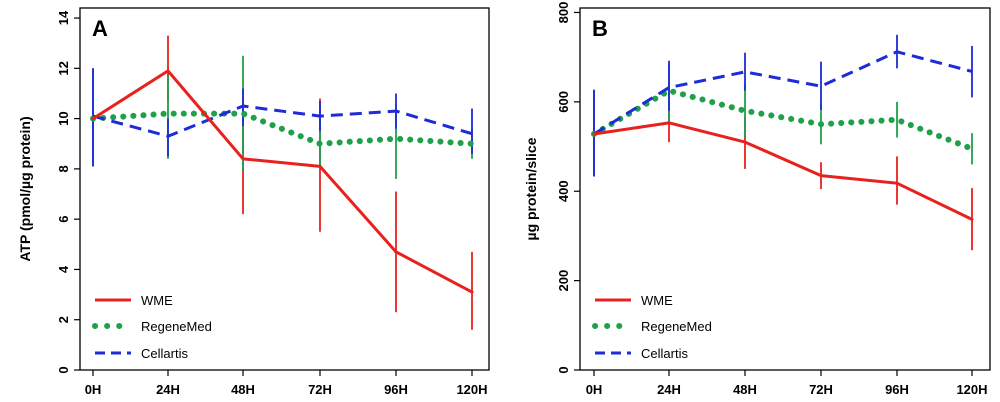 The height and width of the screenshot is (402, 1000). I want to click on y-tick-label: 2, so click(63, 319).